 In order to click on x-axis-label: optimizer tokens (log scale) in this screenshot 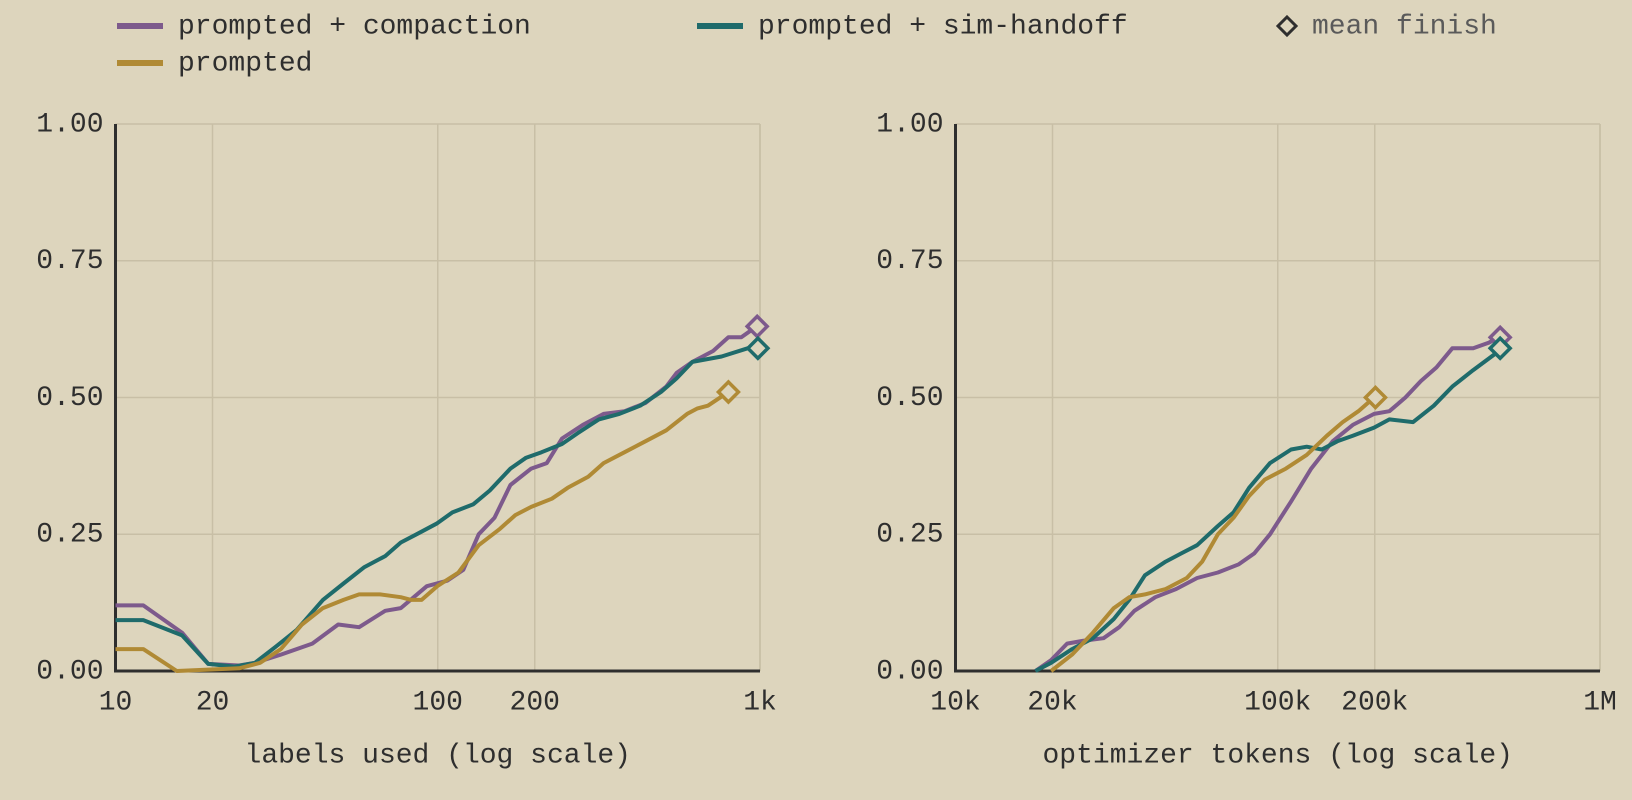, I will do `click(1278, 755)`.